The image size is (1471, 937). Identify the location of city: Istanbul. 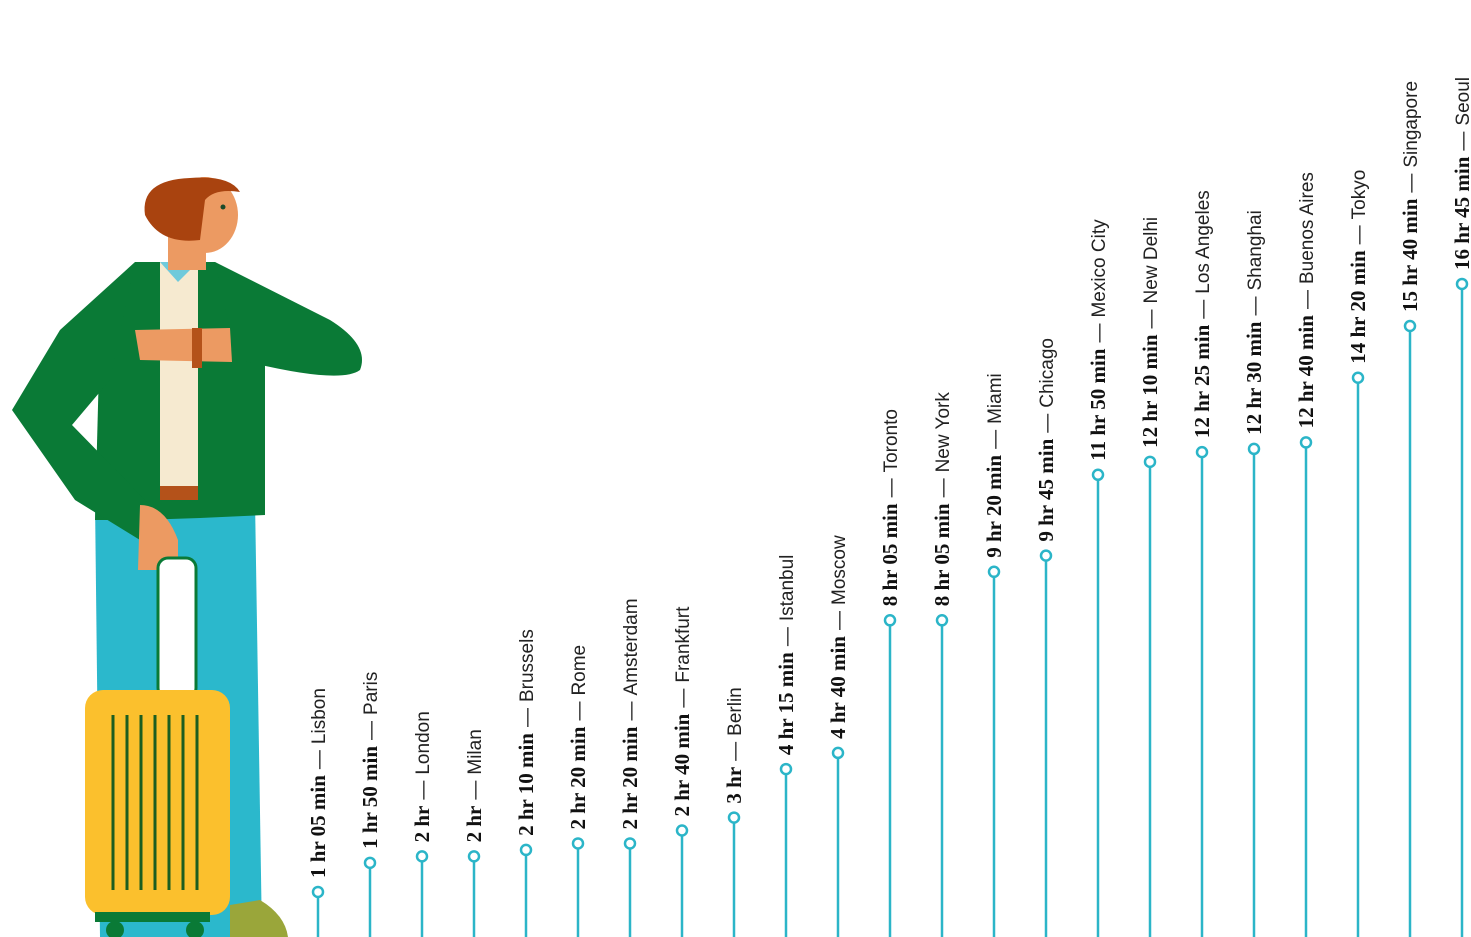
(787, 588).